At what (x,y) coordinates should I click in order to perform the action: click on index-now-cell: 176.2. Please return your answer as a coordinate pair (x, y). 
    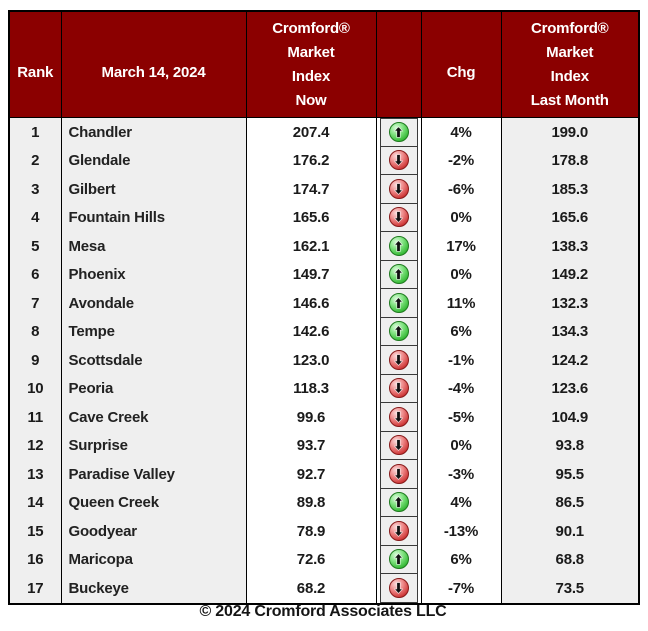
    Looking at the image, I should click on (310, 160).